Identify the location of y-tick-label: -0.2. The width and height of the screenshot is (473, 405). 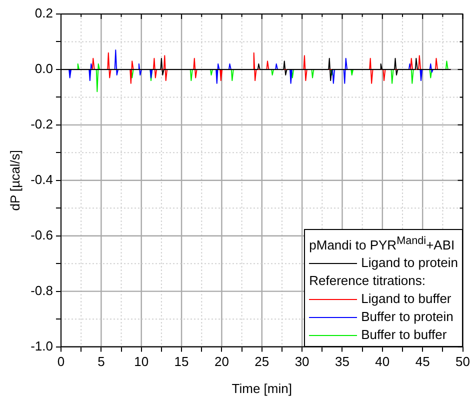
(41, 124).